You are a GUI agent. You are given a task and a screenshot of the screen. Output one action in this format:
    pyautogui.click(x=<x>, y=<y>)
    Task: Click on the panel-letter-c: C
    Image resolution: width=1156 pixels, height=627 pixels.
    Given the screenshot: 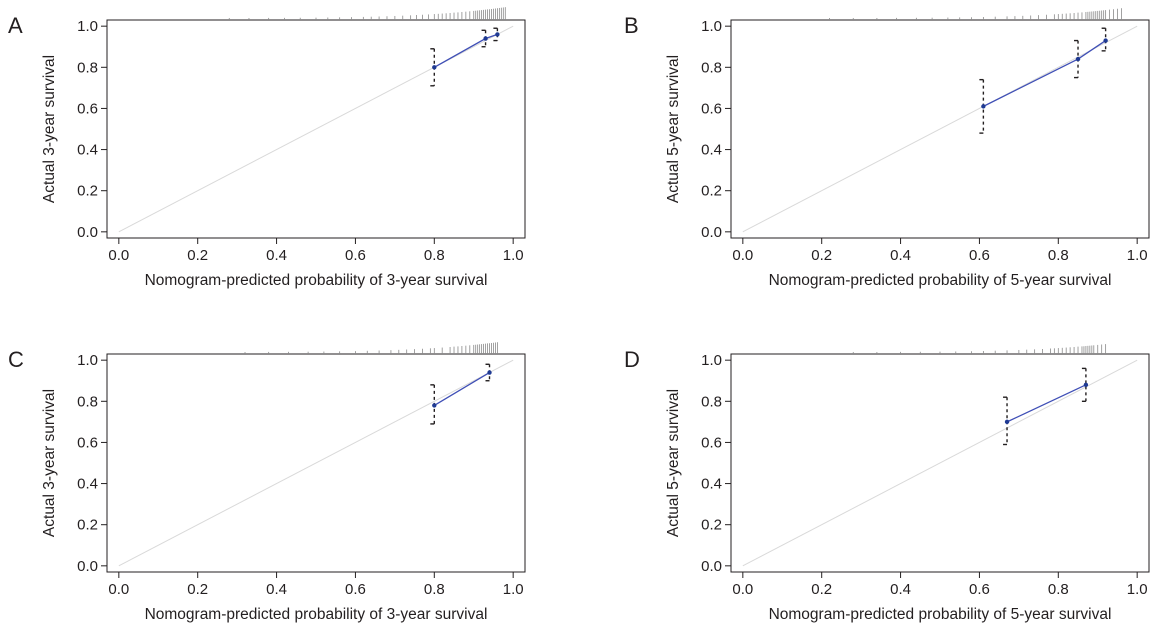 What is the action you would take?
    pyautogui.click(x=16, y=359)
    